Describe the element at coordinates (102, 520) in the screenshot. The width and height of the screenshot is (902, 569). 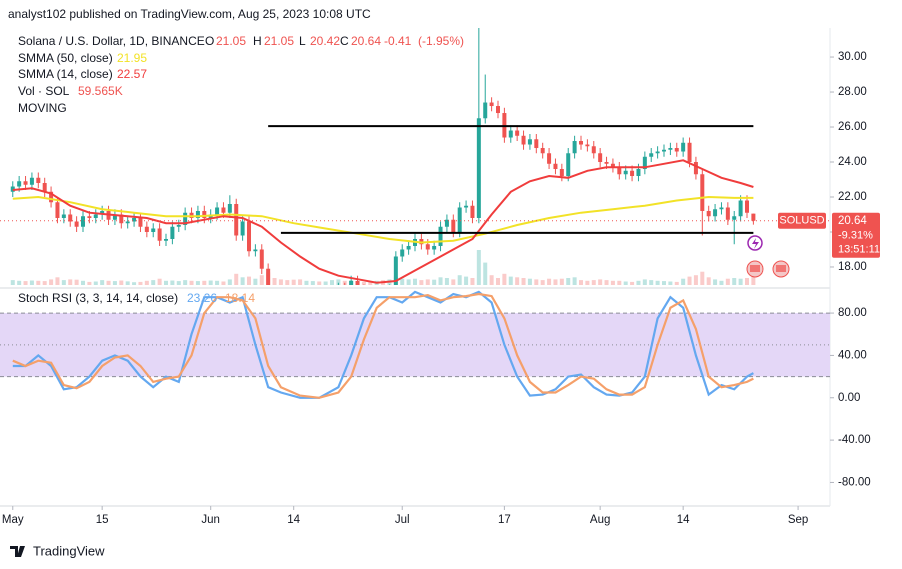
I see `x-tick-label: 15` at that location.